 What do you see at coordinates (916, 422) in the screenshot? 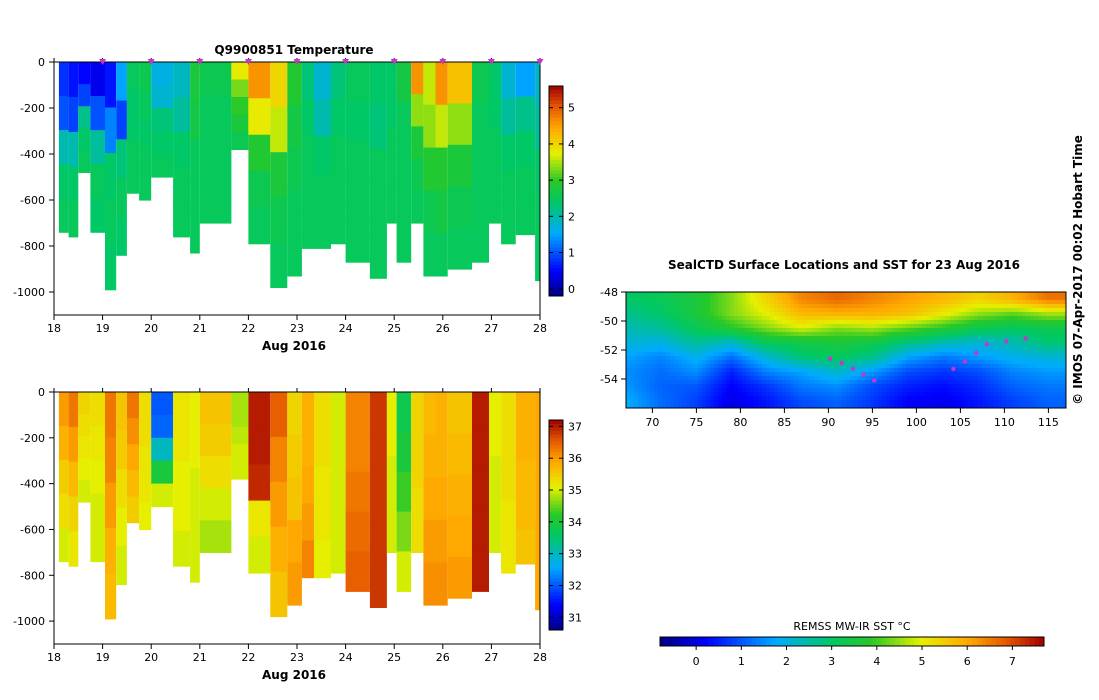
I see `map-x-tick-label: 100` at bounding box center [916, 422].